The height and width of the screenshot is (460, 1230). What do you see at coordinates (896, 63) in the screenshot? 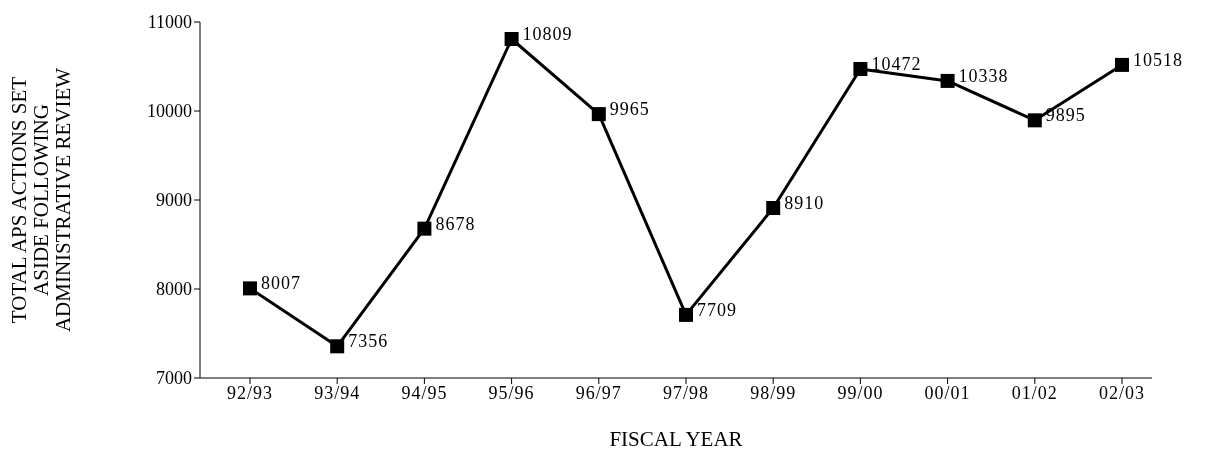
I see `data-label: 10472` at bounding box center [896, 63].